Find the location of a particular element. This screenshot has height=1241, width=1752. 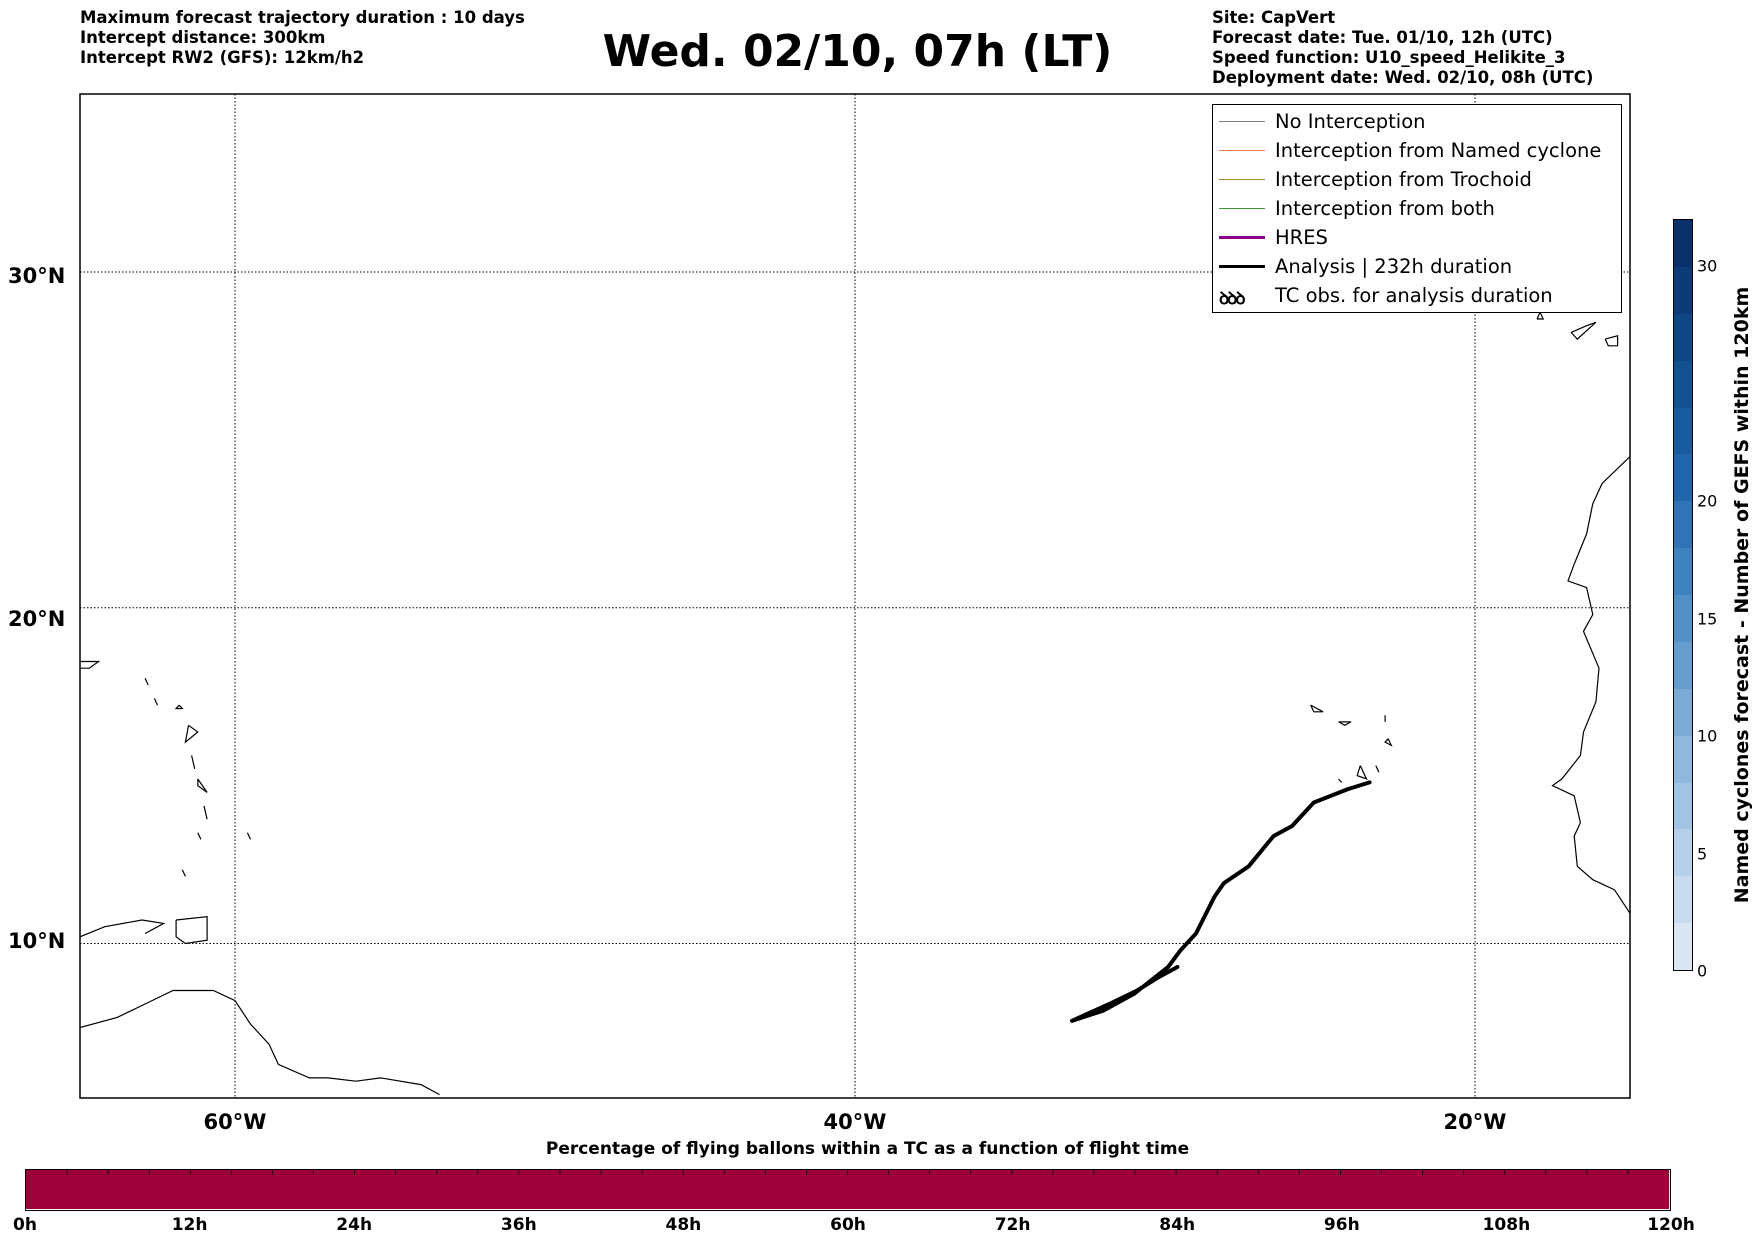

lat-label-30n: 30°N is located at coordinates (37, 276).